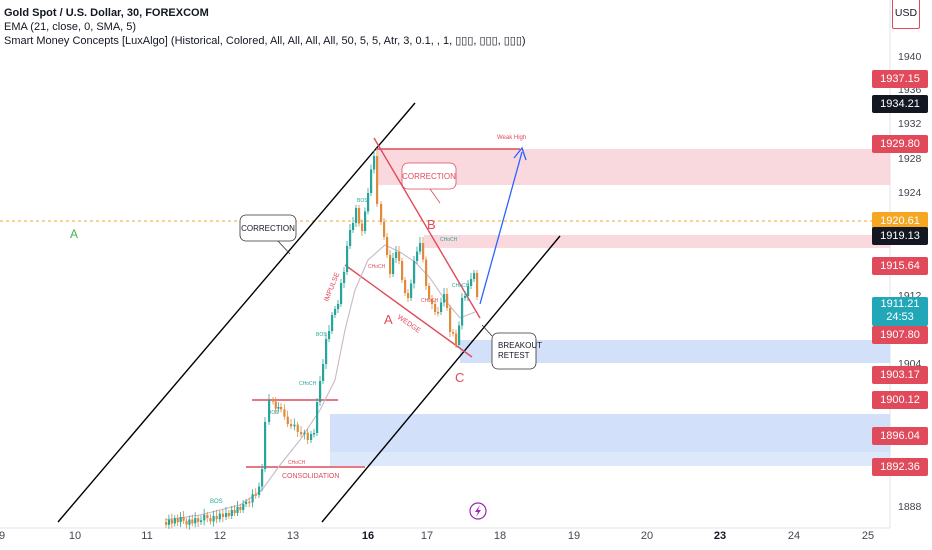 The image size is (932, 550). What do you see at coordinates (900, 400) in the screenshot?
I see `price-label: 1900.12` at bounding box center [900, 400].